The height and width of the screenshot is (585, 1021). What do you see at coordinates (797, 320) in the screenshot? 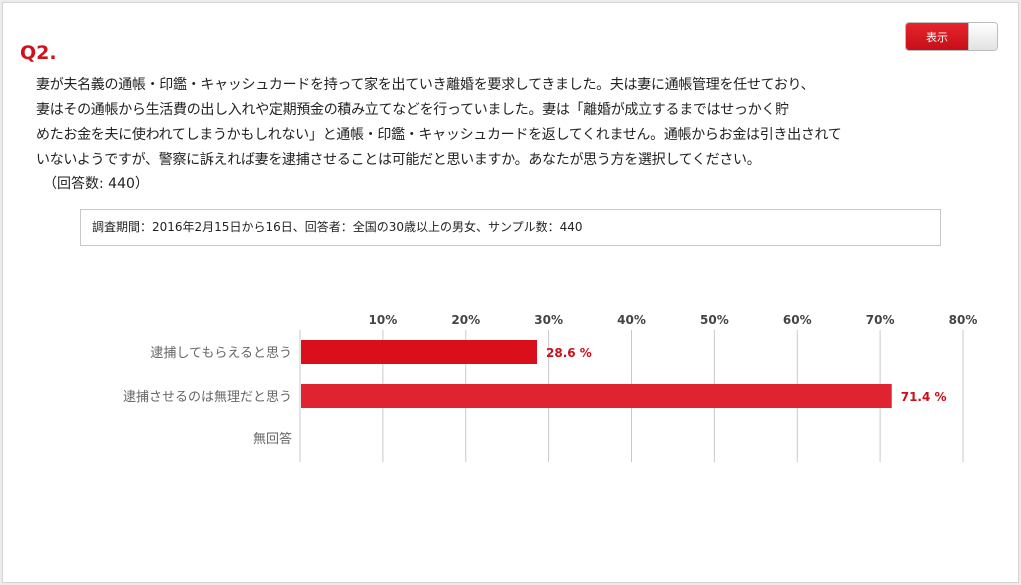
I see `tick-label: 60%` at bounding box center [797, 320].